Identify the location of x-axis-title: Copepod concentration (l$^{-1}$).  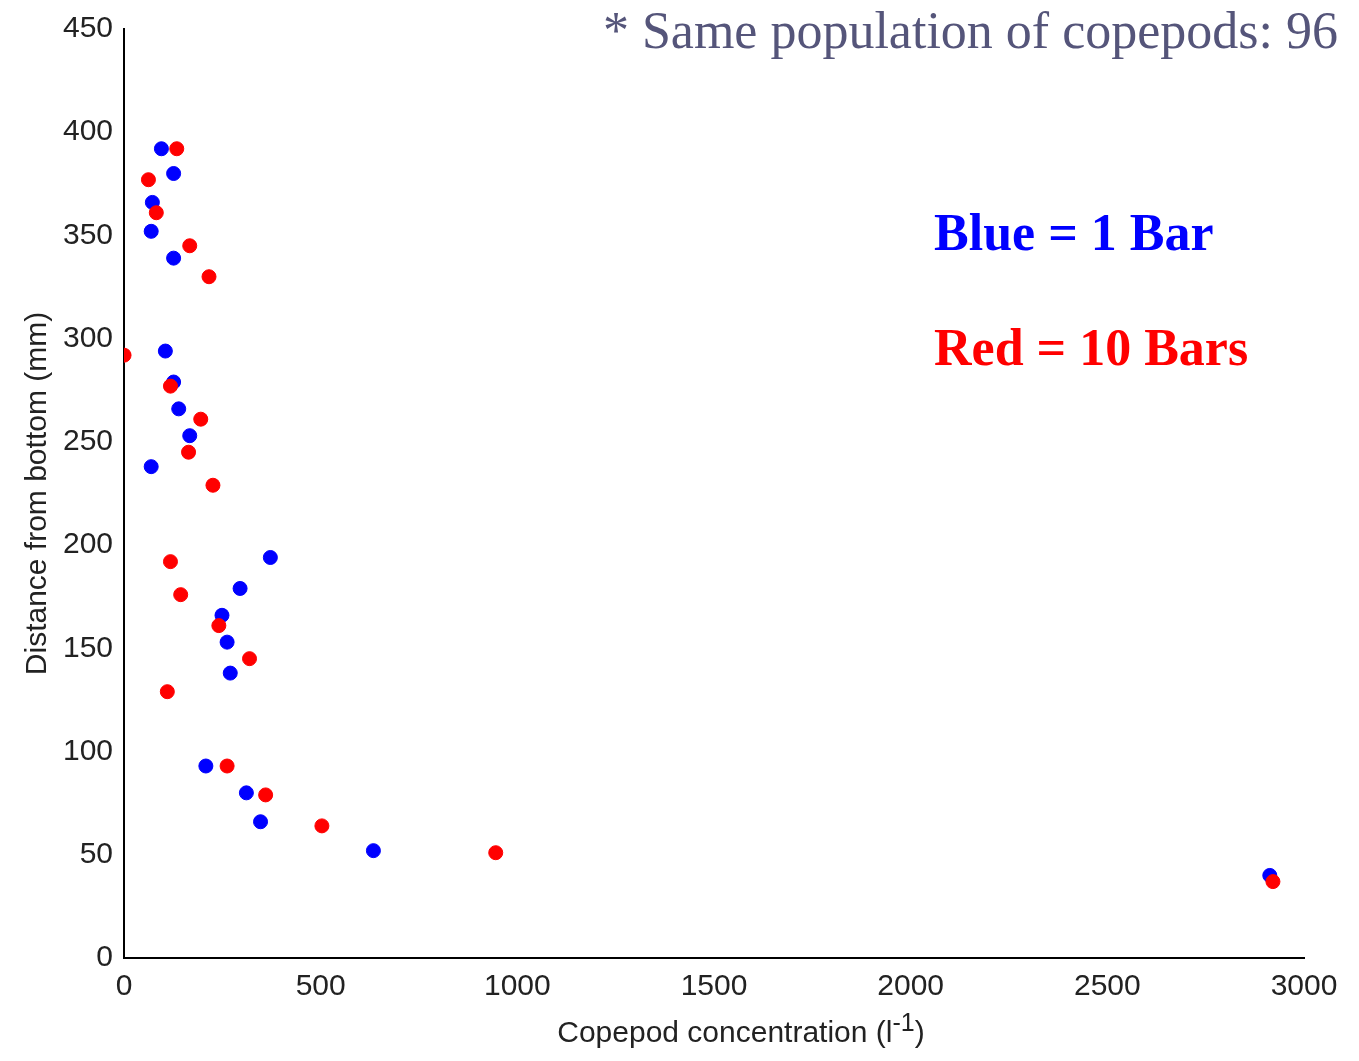
(741, 1028).